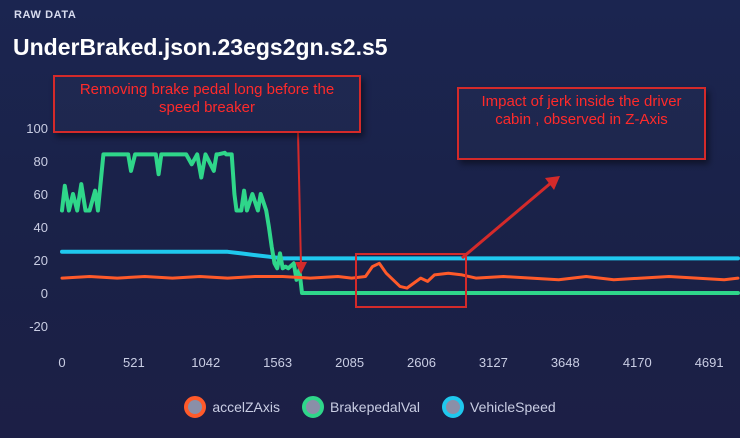  What do you see at coordinates (277, 362) in the screenshot?
I see `x-tick-label: 1563` at bounding box center [277, 362].